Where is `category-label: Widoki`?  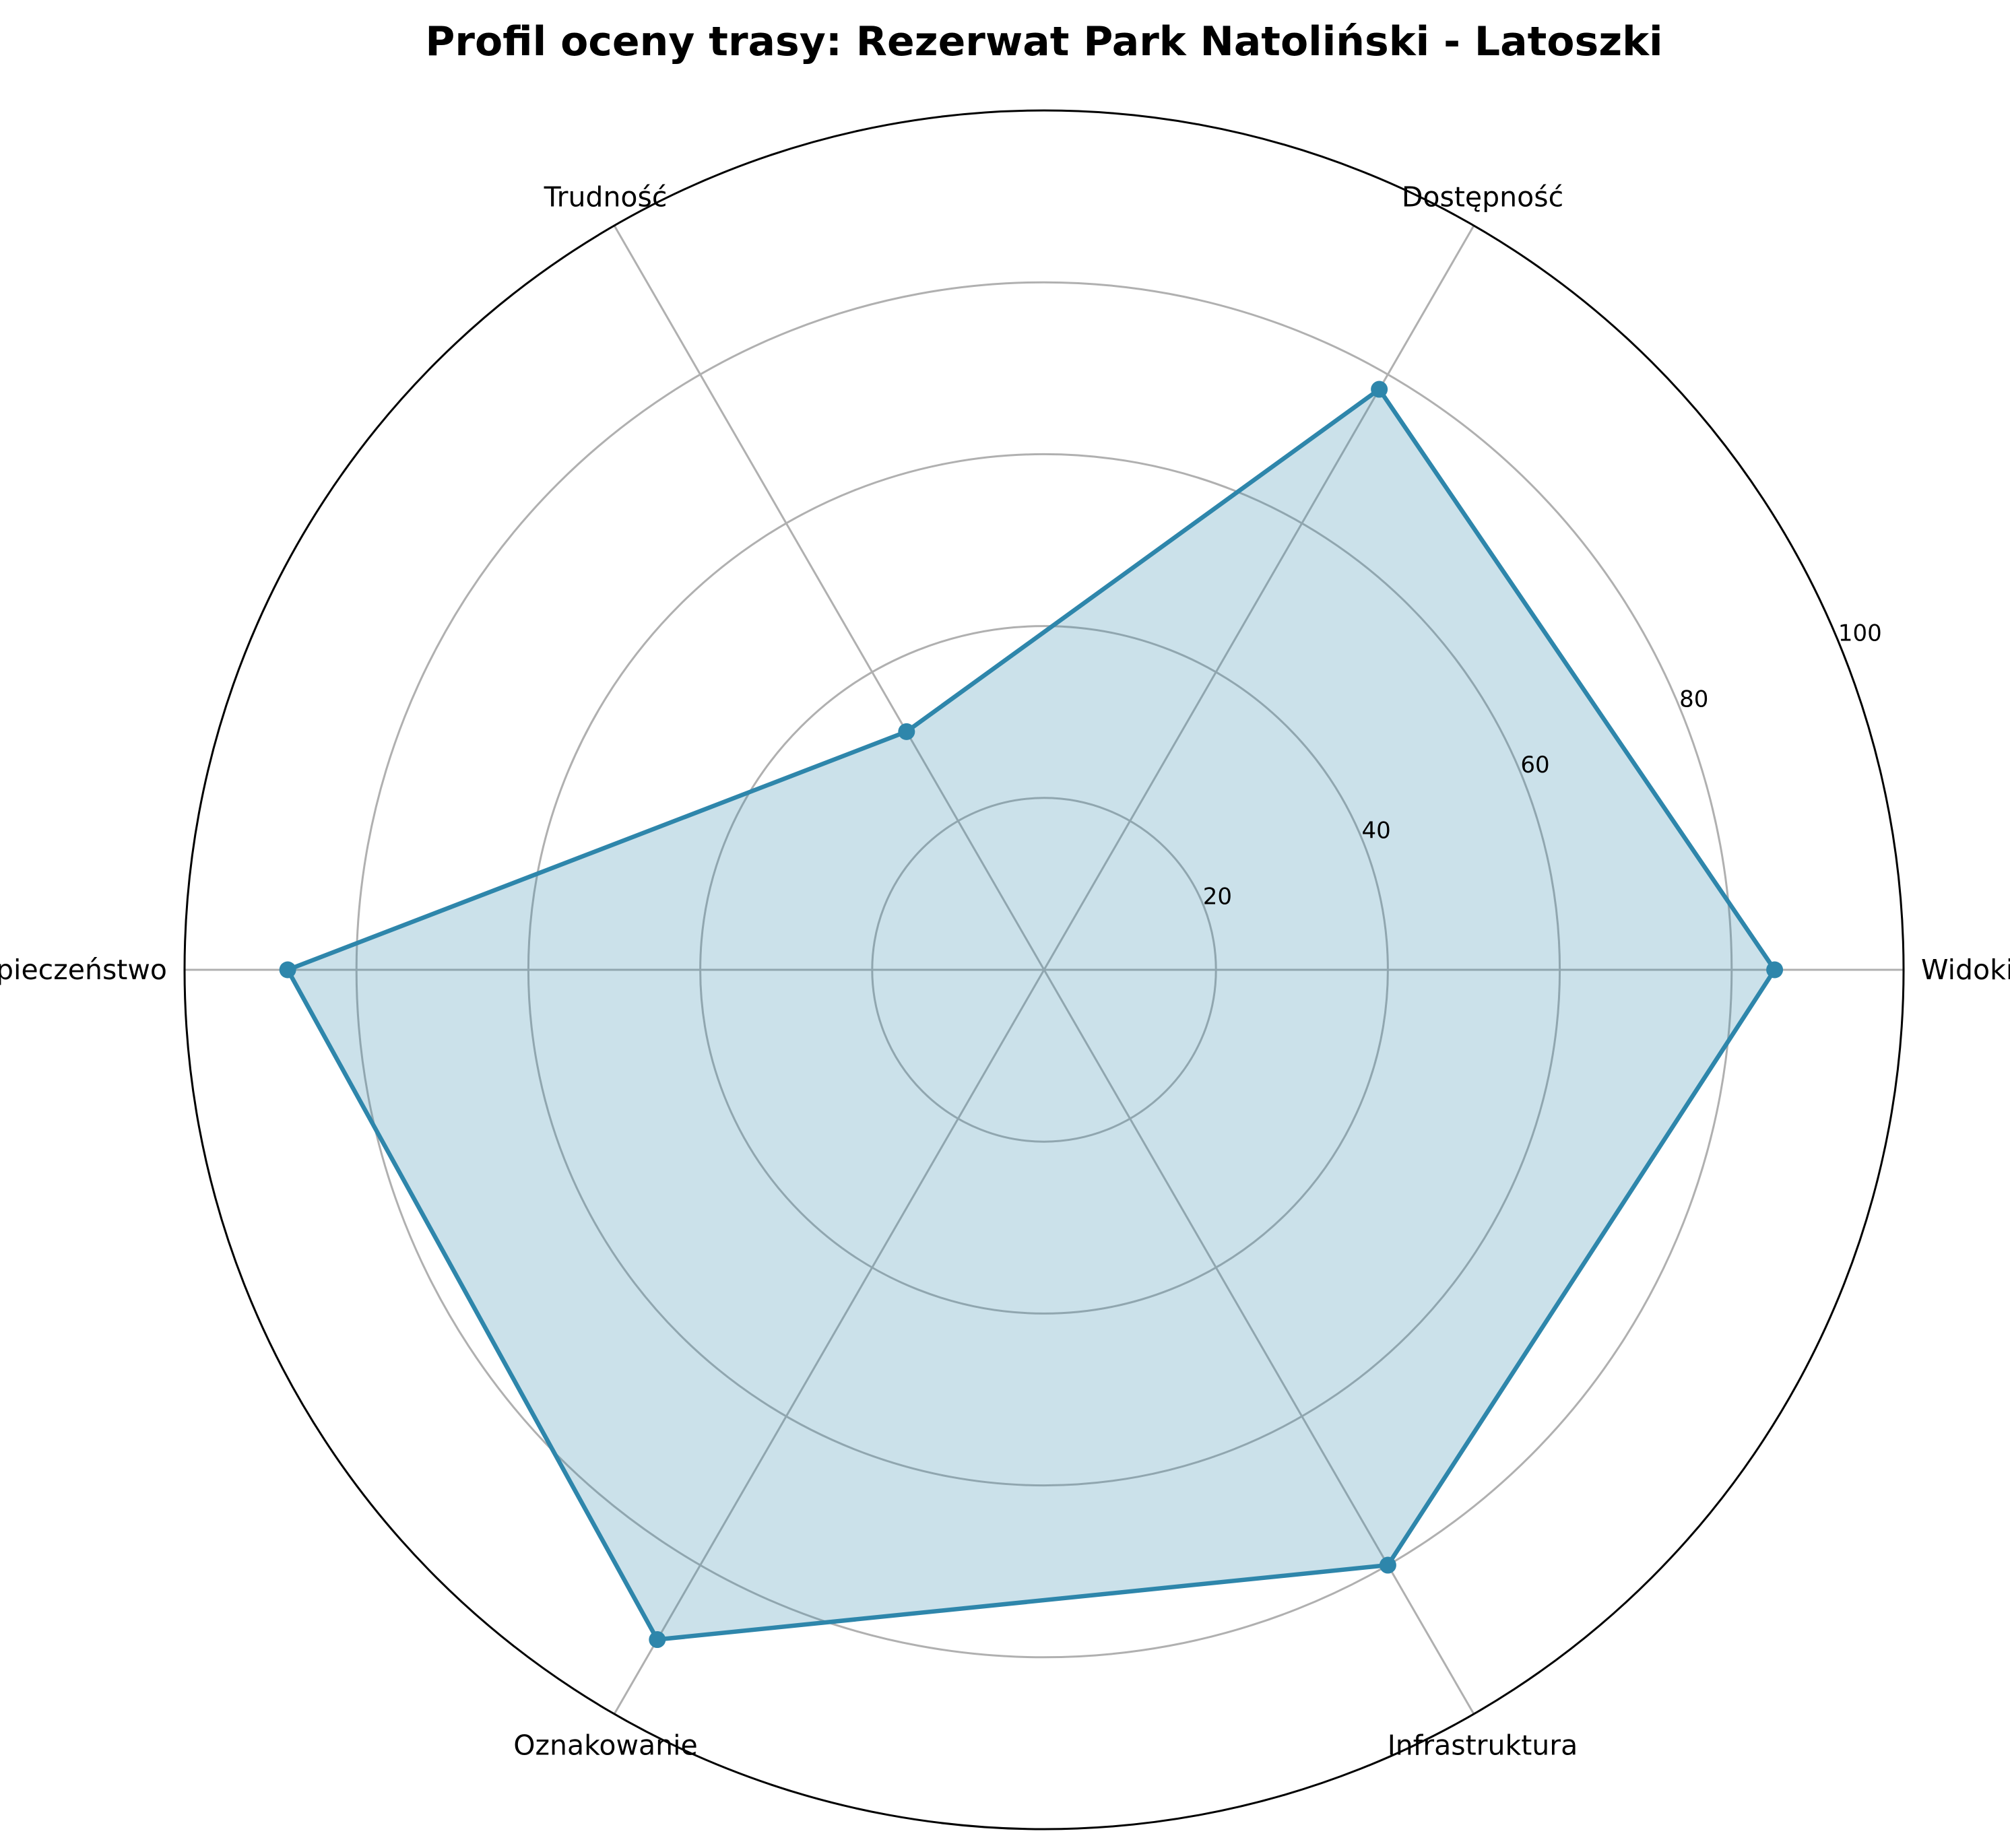 category-label: Widoki is located at coordinates (1965, 970).